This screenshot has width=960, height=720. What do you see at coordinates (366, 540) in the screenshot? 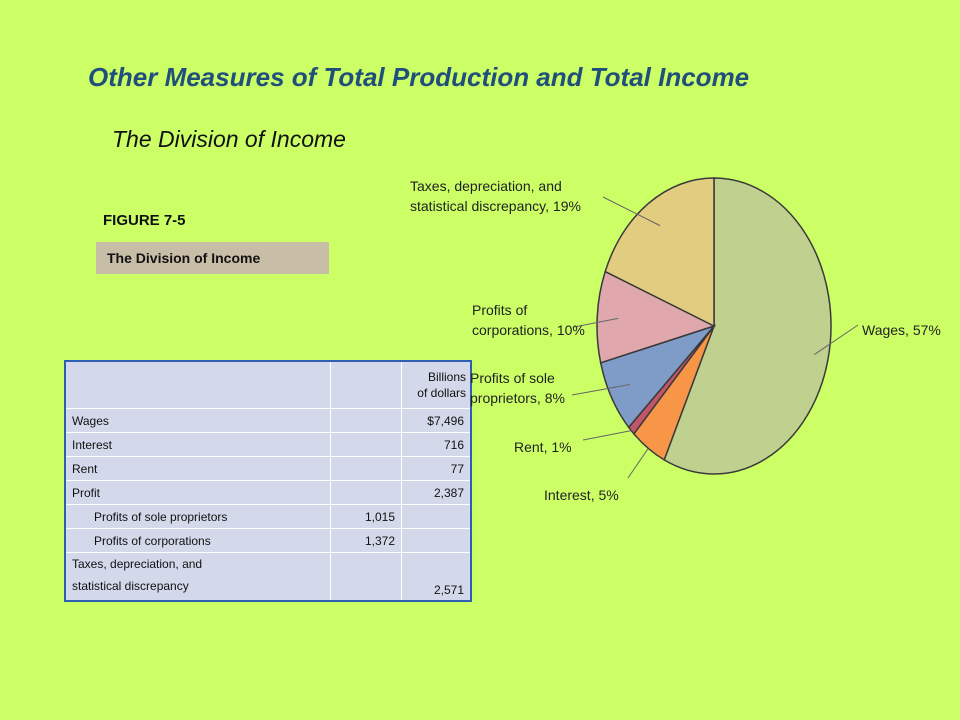
I see `row-sub-value: 1,372` at bounding box center [366, 540].